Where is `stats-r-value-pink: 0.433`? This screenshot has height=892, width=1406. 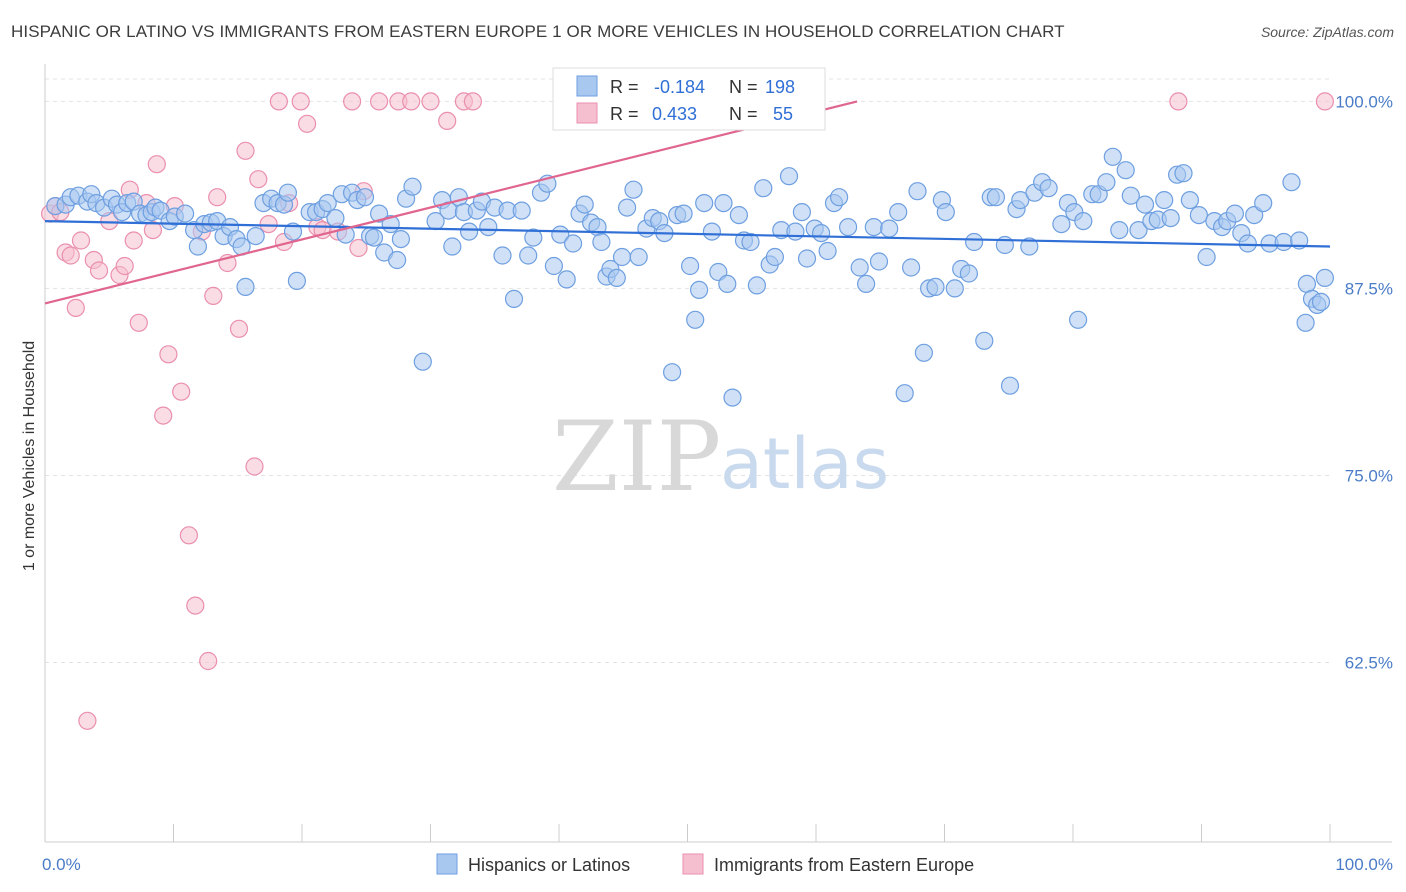 stats-r-value-pink: 0.433 is located at coordinates (674, 114).